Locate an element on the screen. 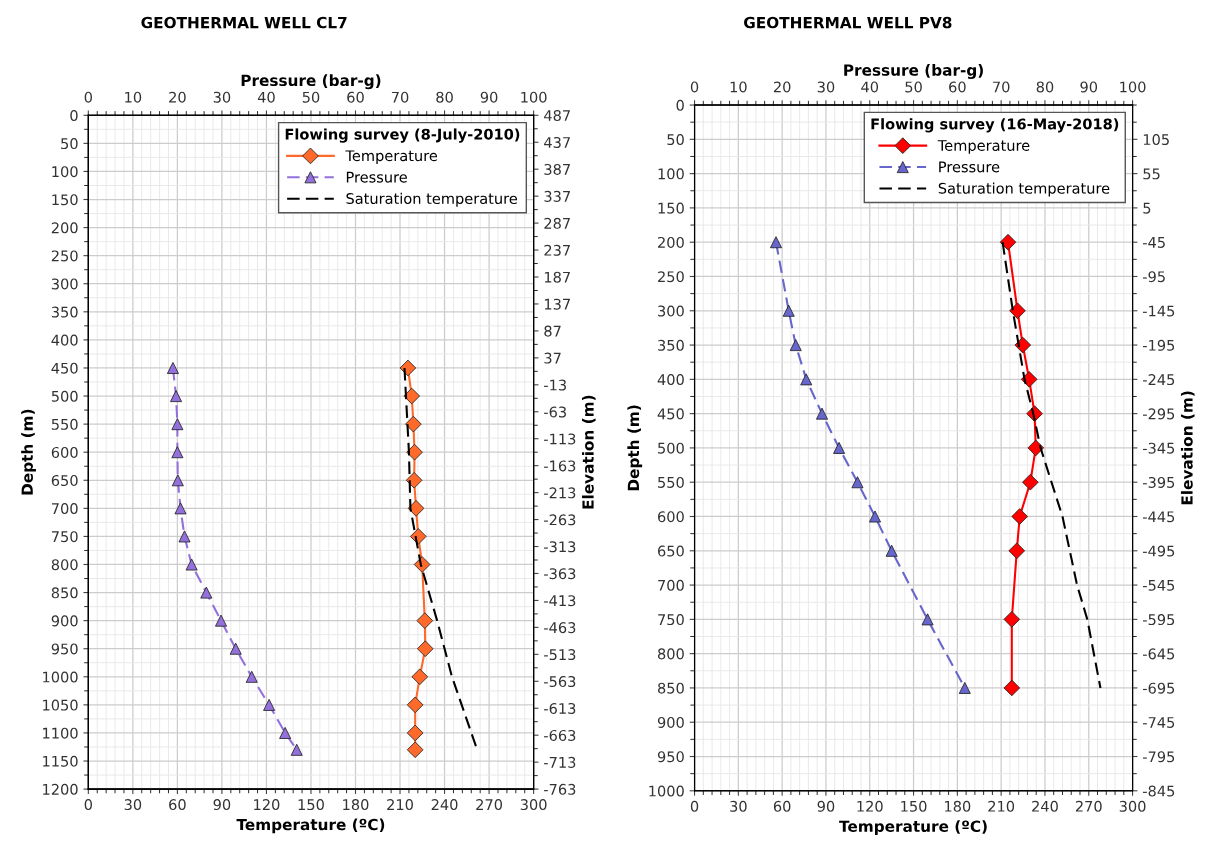 The width and height of the screenshot is (1210, 854). y2-tick-label: -563 is located at coordinates (560, 682).